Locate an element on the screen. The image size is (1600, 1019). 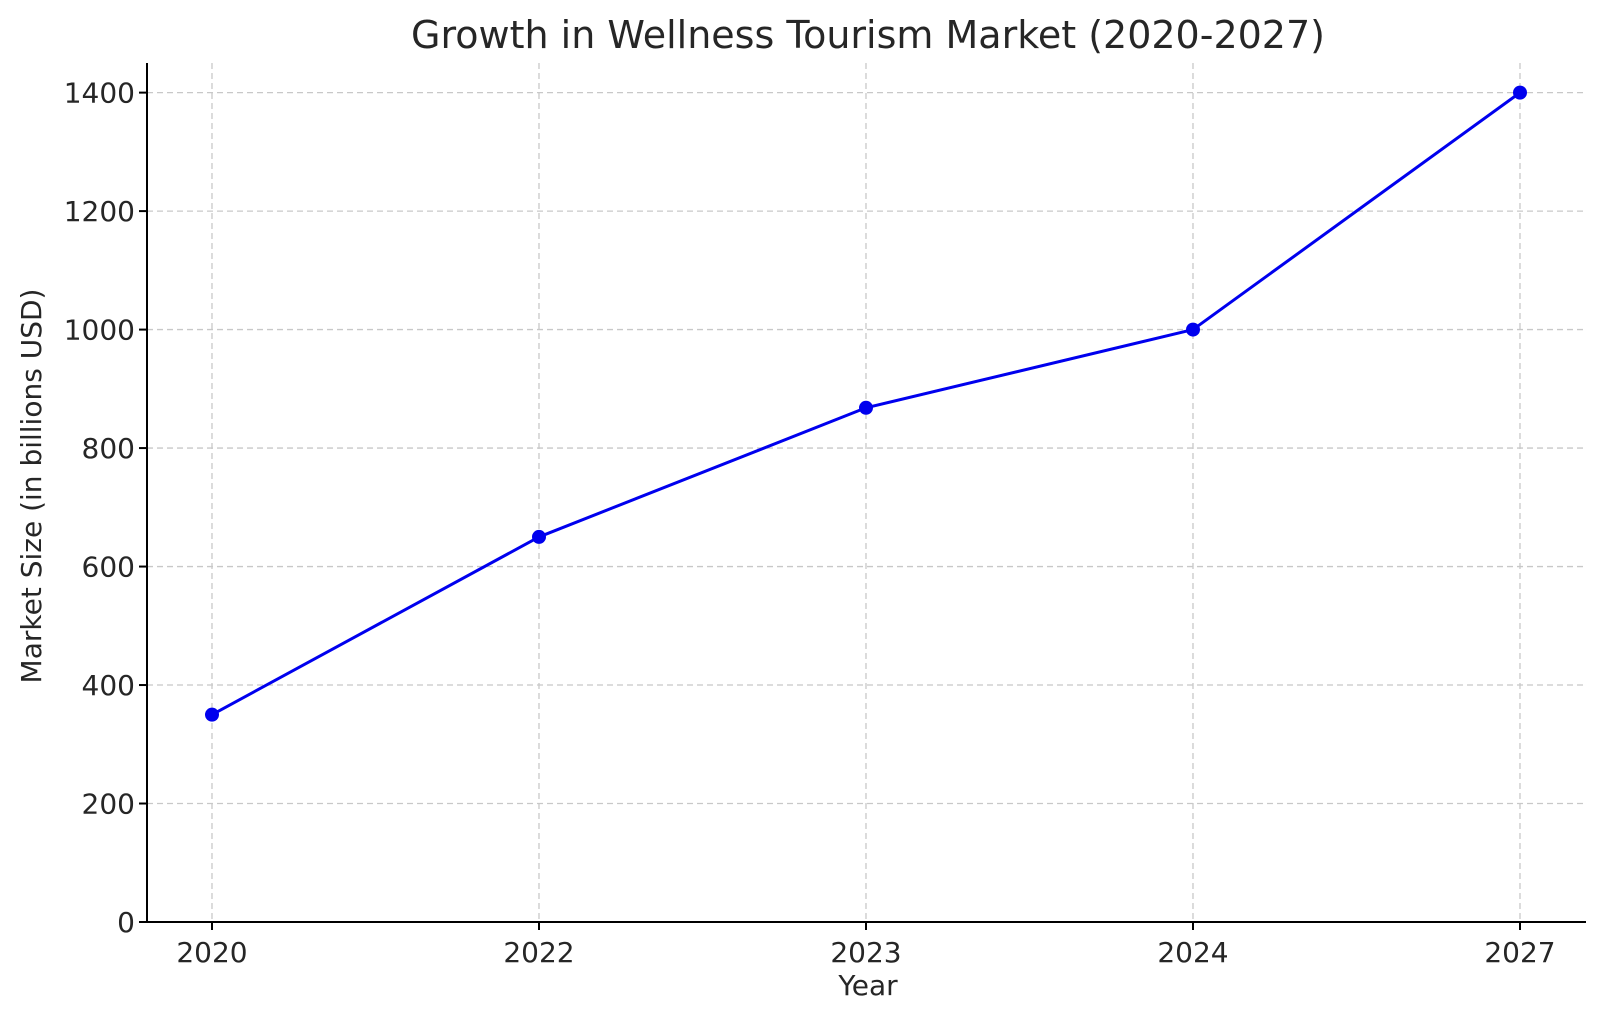
y-tick-label: 1000 is located at coordinates (99, 330).